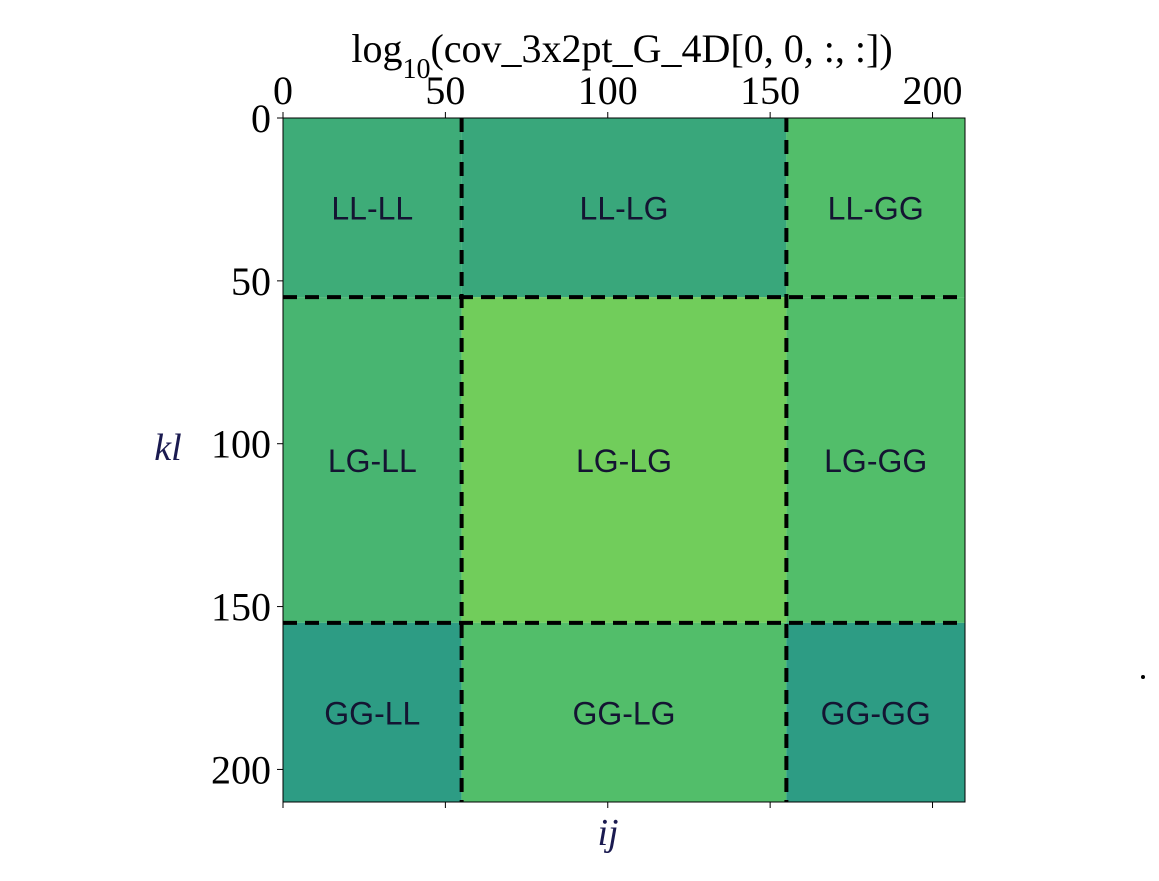 The width and height of the screenshot is (1159, 881). I want to click on chart-title: log10(cov_3x2pt_G_4D[0, 0, :, :]), so click(621, 55).